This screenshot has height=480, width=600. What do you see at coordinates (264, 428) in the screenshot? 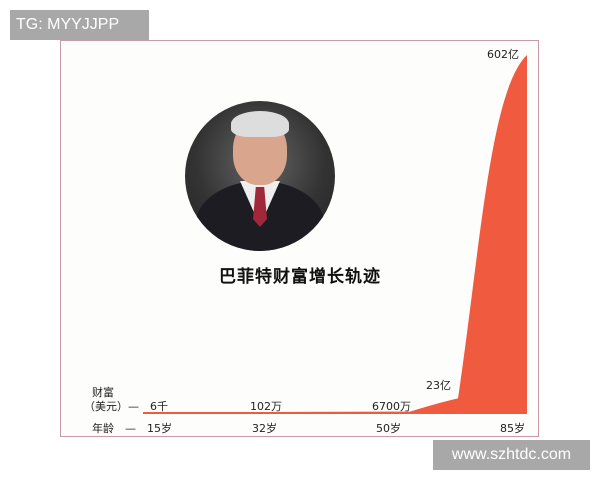
I see `age-label: 32岁` at bounding box center [264, 428].